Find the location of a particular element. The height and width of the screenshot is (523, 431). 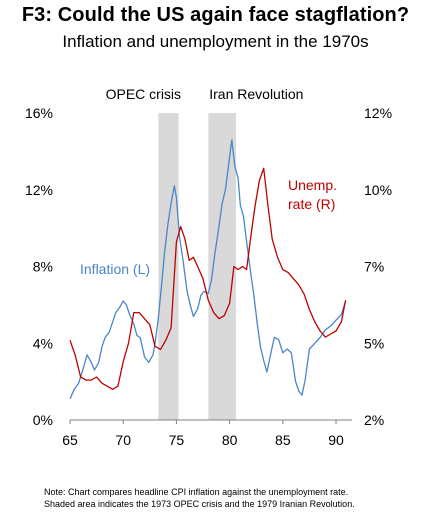

series-label-inflation: Inflation (L) is located at coordinates (115, 269).